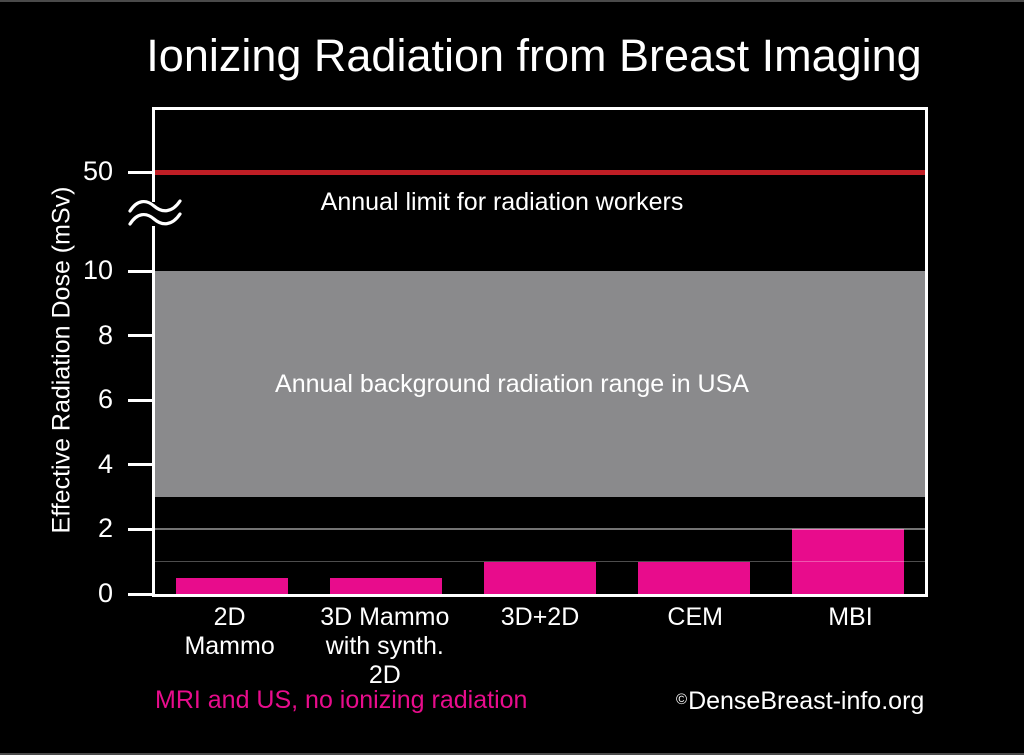 The image size is (1024, 755). What do you see at coordinates (105, 399) in the screenshot?
I see `y-tick-label-6: 6` at bounding box center [105, 399].